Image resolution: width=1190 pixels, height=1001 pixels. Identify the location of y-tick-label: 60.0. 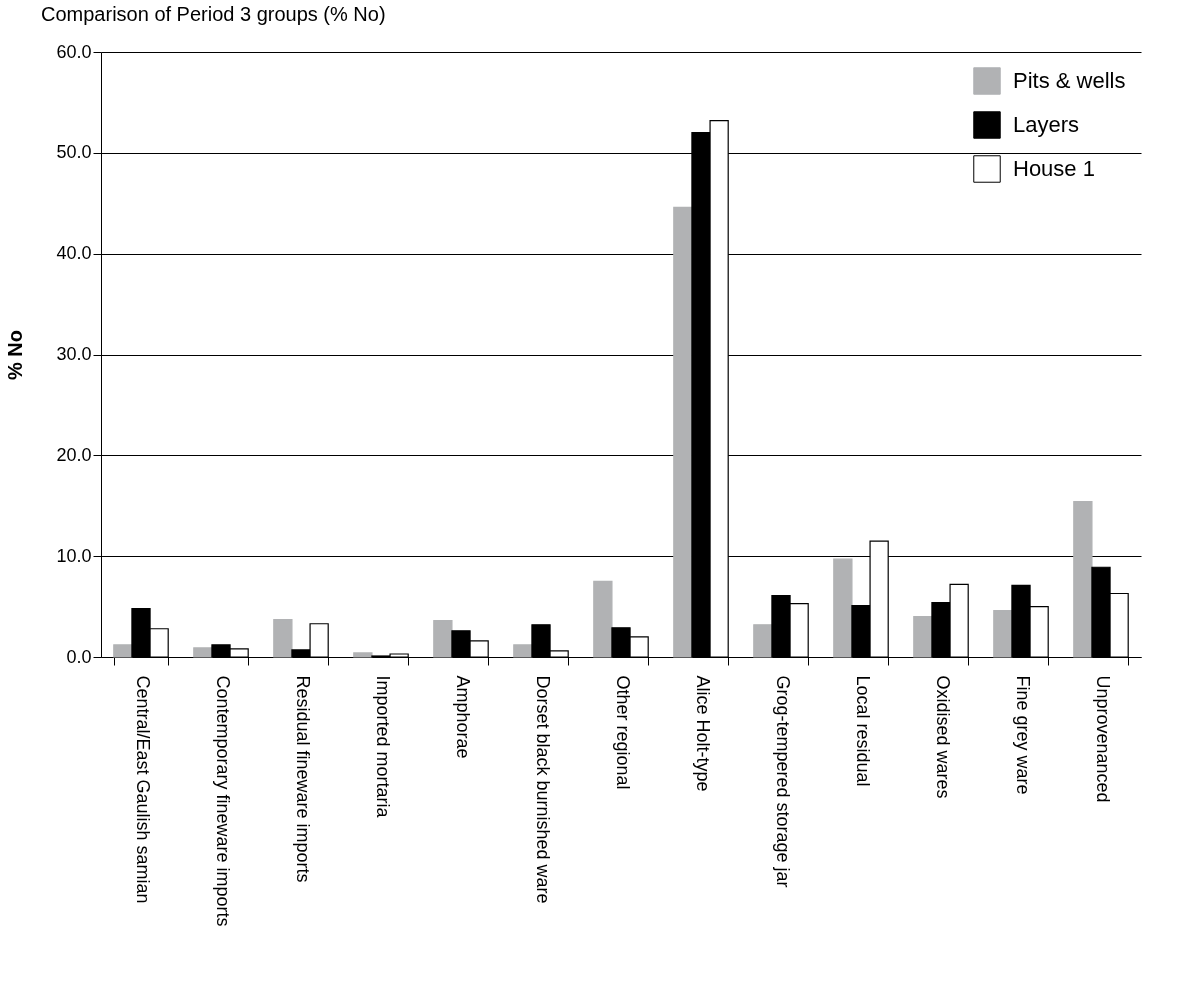
(74, 51).